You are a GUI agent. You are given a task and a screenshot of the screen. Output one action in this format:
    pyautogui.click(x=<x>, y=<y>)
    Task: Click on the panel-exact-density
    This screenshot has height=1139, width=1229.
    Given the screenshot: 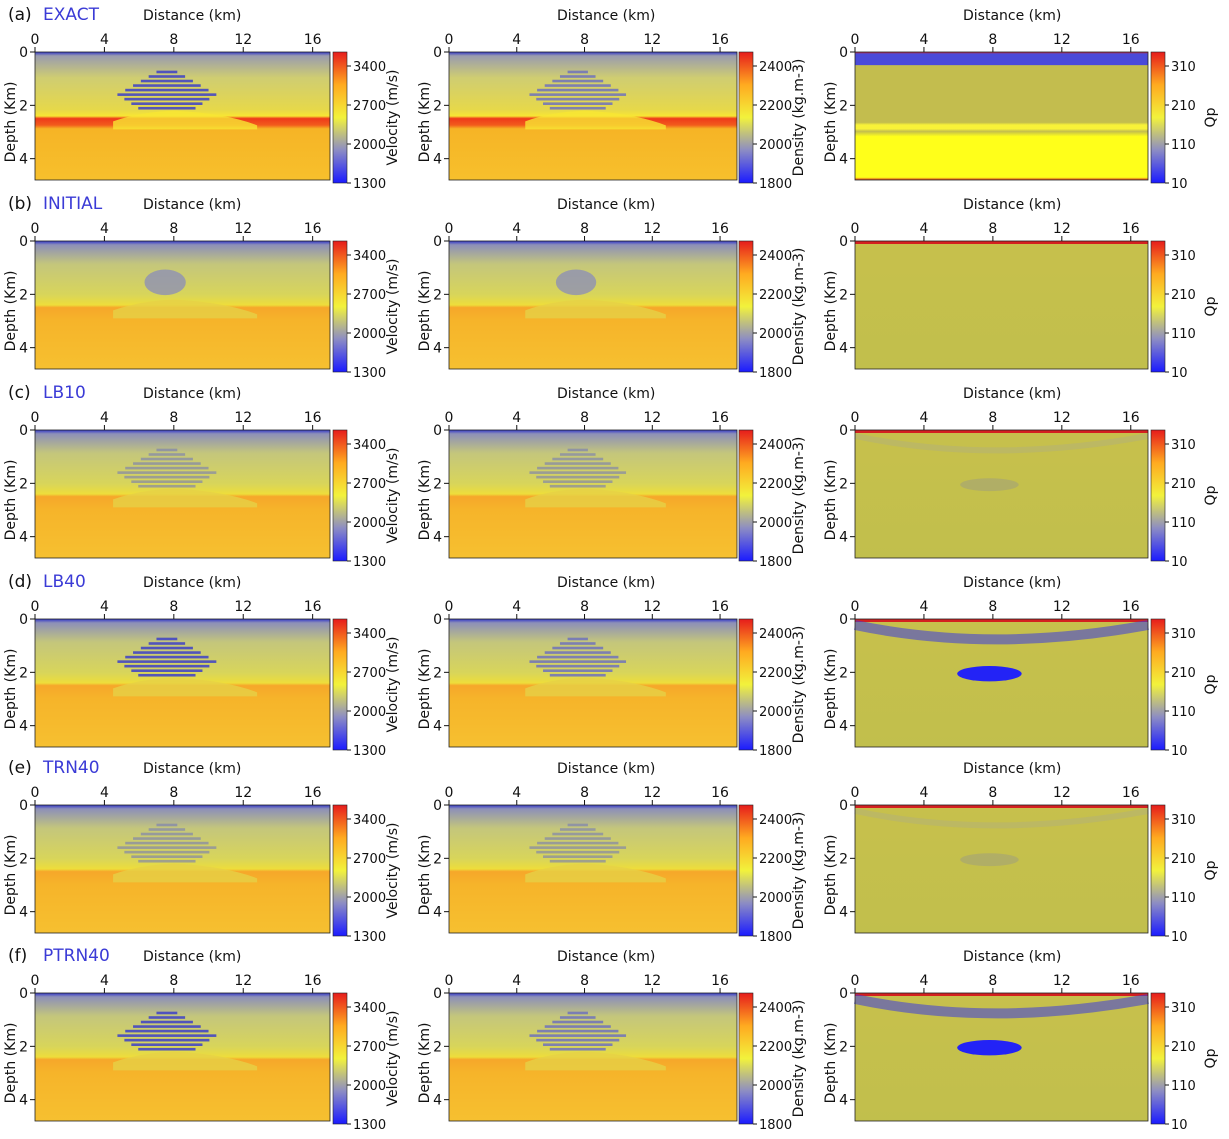 What is the action you would take?
    pyautogui.click(x=593, y=116)
    